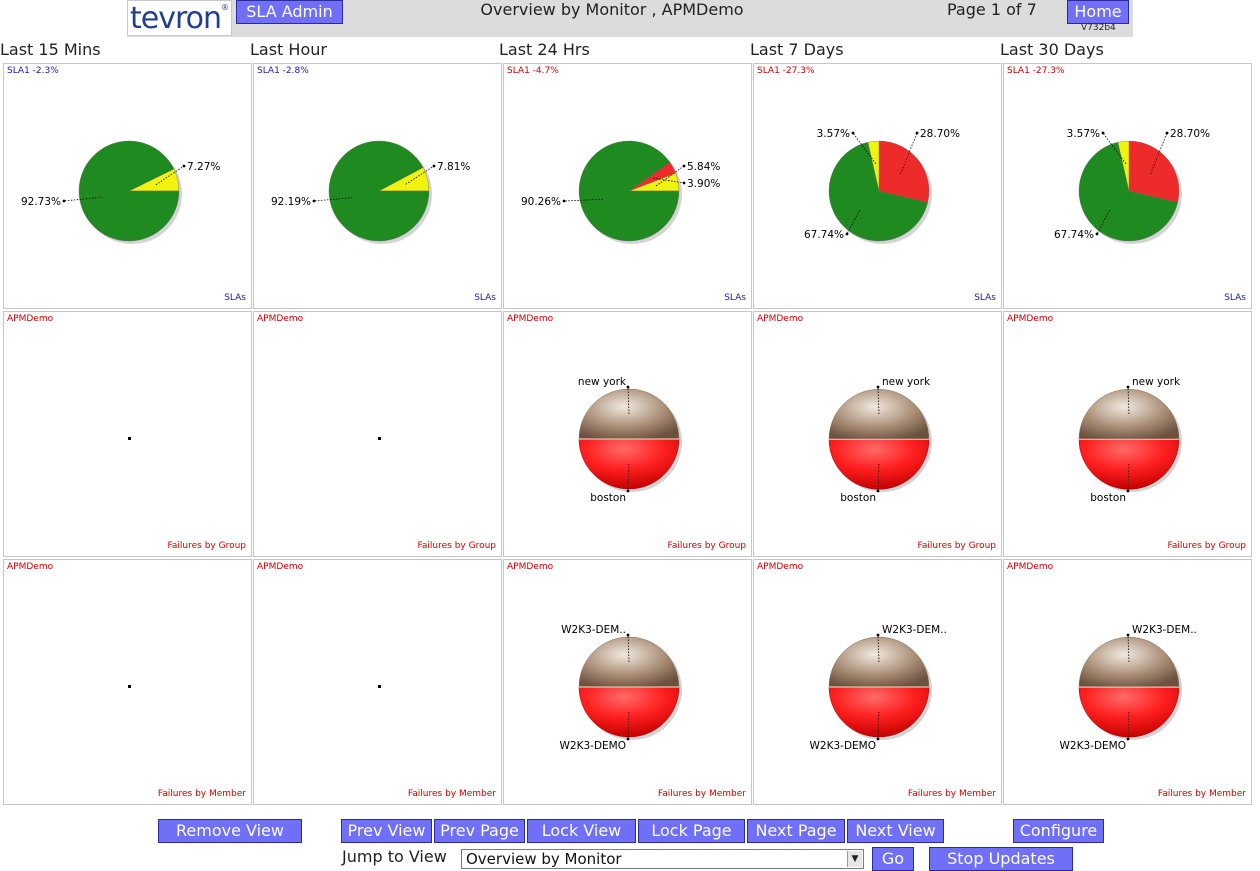 This screenshot has height=871, width=1260. What do you see at coordinates (127, 682) in the screenshot?
I see `panel-failures-by-member-15-mins: APMDemo Failures by Member` at bounding box center [127, 682].